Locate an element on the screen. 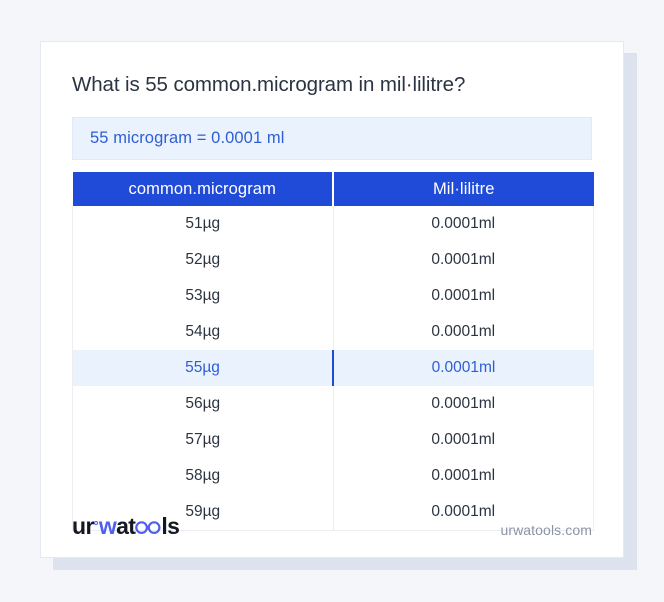 The width and height of the screenshot is (664, 602). table-row: 52µg 0.0001ml is located at coordinates (333, 260).